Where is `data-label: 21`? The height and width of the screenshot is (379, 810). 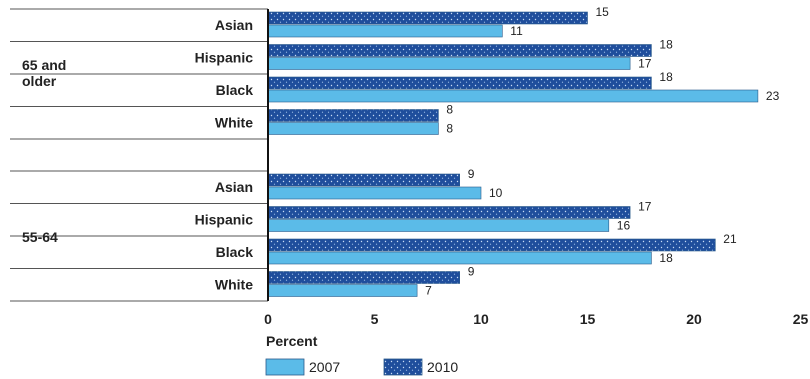 data-label: 21 is located at coordinates (730, 239).